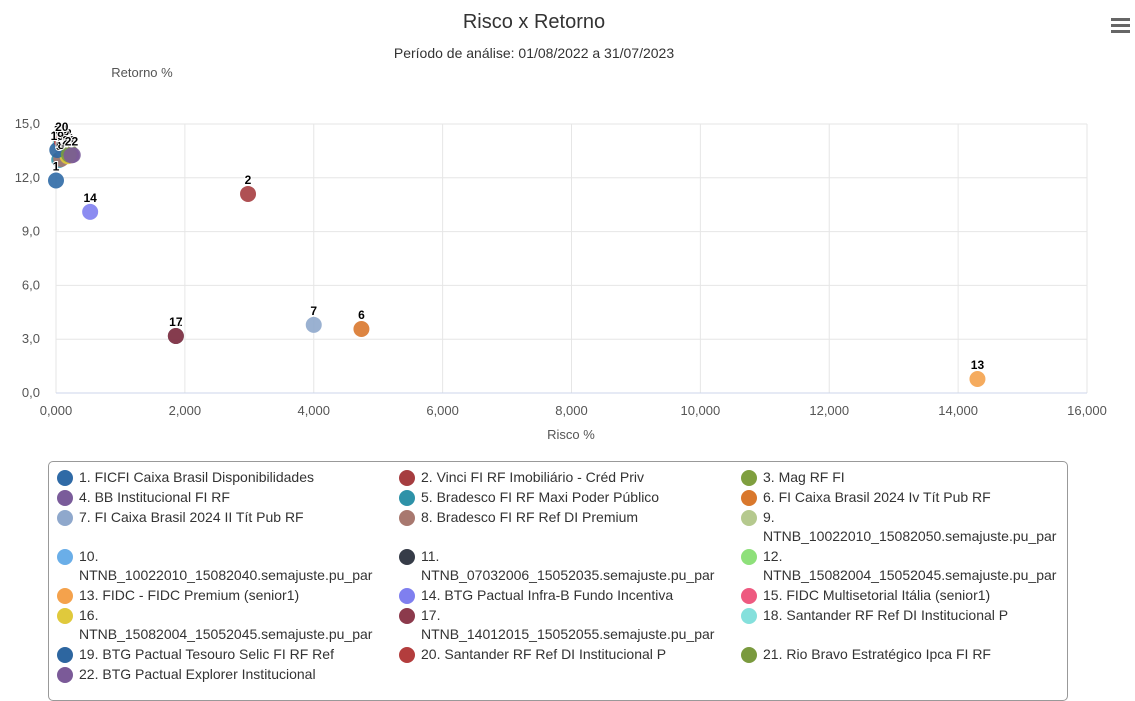  I want to click on data-label: 17, so click(176, 322).